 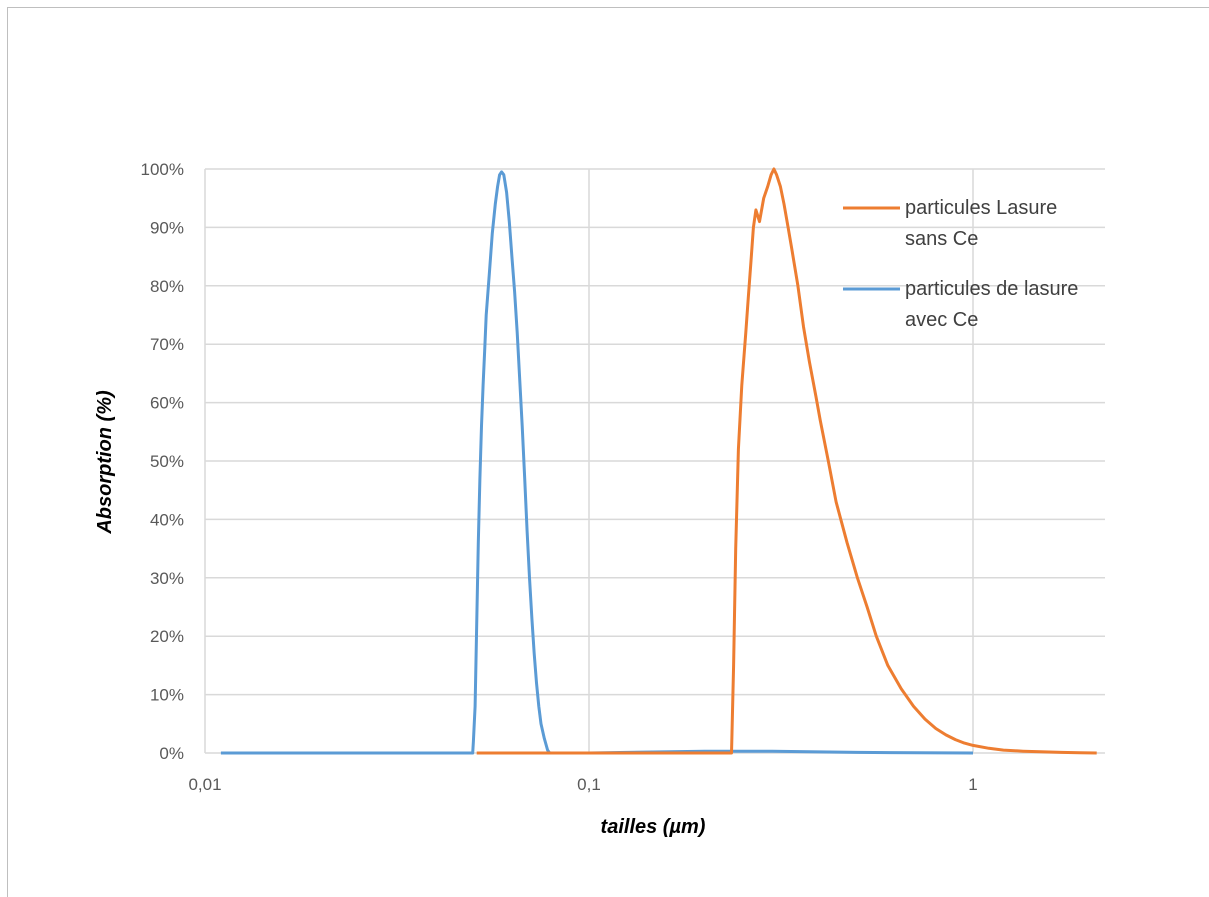 I want to click on y-tick-label: 10%, so click(x=167, y=695).